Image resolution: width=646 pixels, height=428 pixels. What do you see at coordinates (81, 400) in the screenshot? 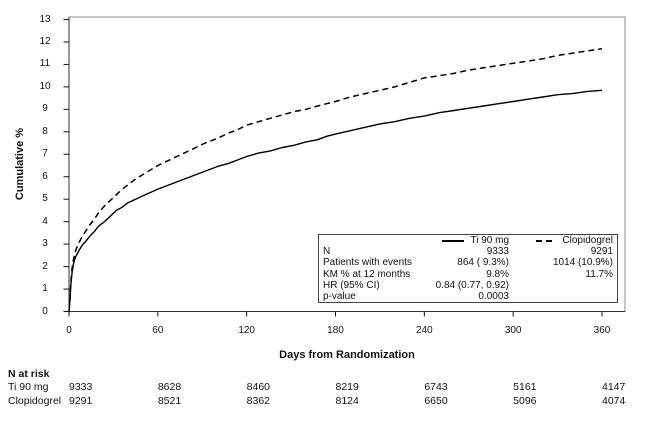
I see `n-at-risk-value: 9291` at bounding box center [81, 400].